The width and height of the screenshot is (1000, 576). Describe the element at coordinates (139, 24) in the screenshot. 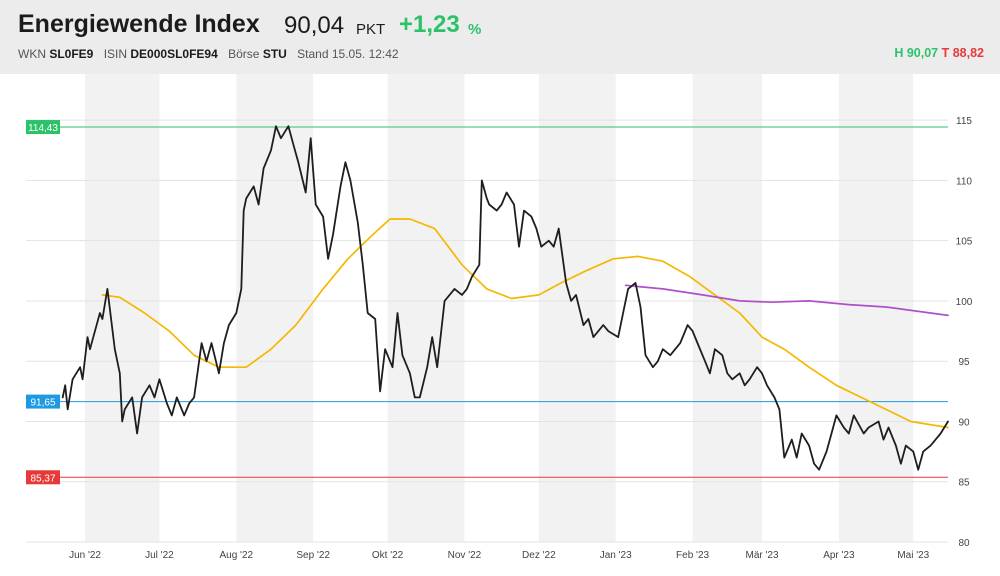

I see `instrument-title: Energiewende Index` at that location.